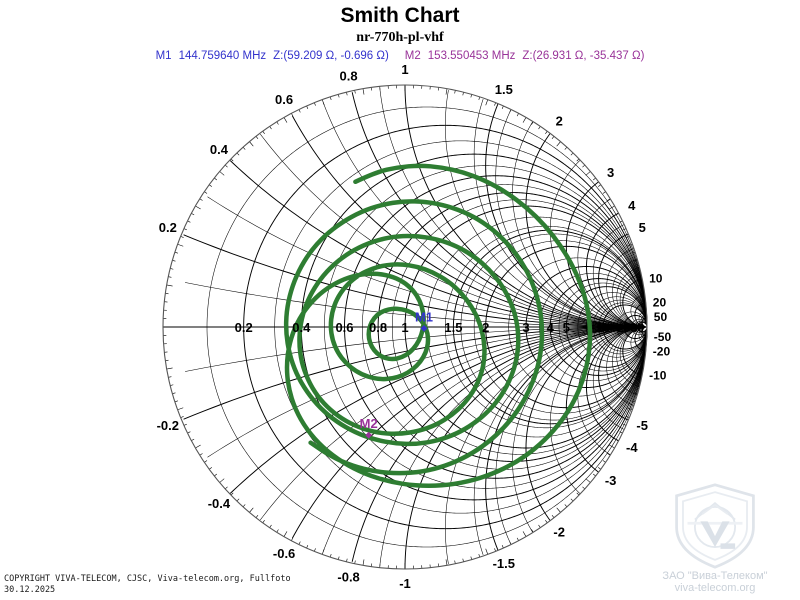  What do you see at coordinates (583, 56) in the screenshot?
I see `marker-m2-impedance: Z:(26.931 Ω, -35.437 Ω)` at bounding box center [583, 56].